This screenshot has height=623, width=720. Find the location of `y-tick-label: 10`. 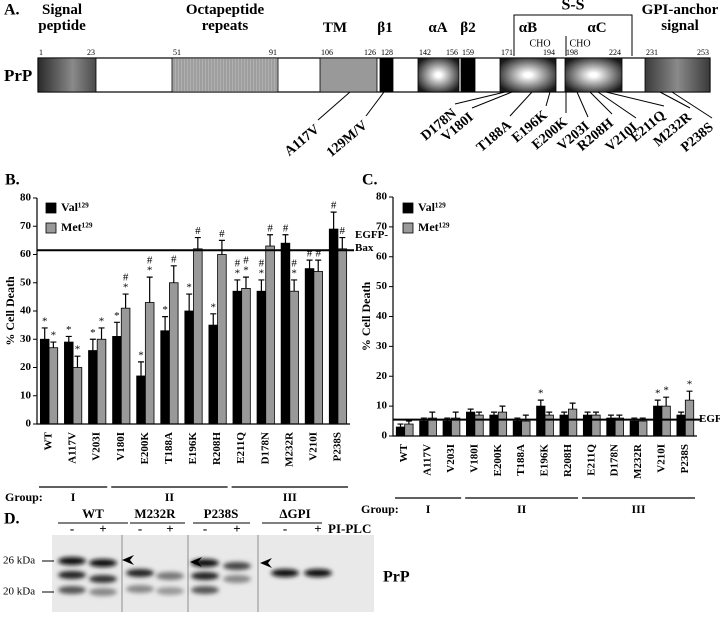

y-tick-label: 10 is located at coordinates (26, 395).